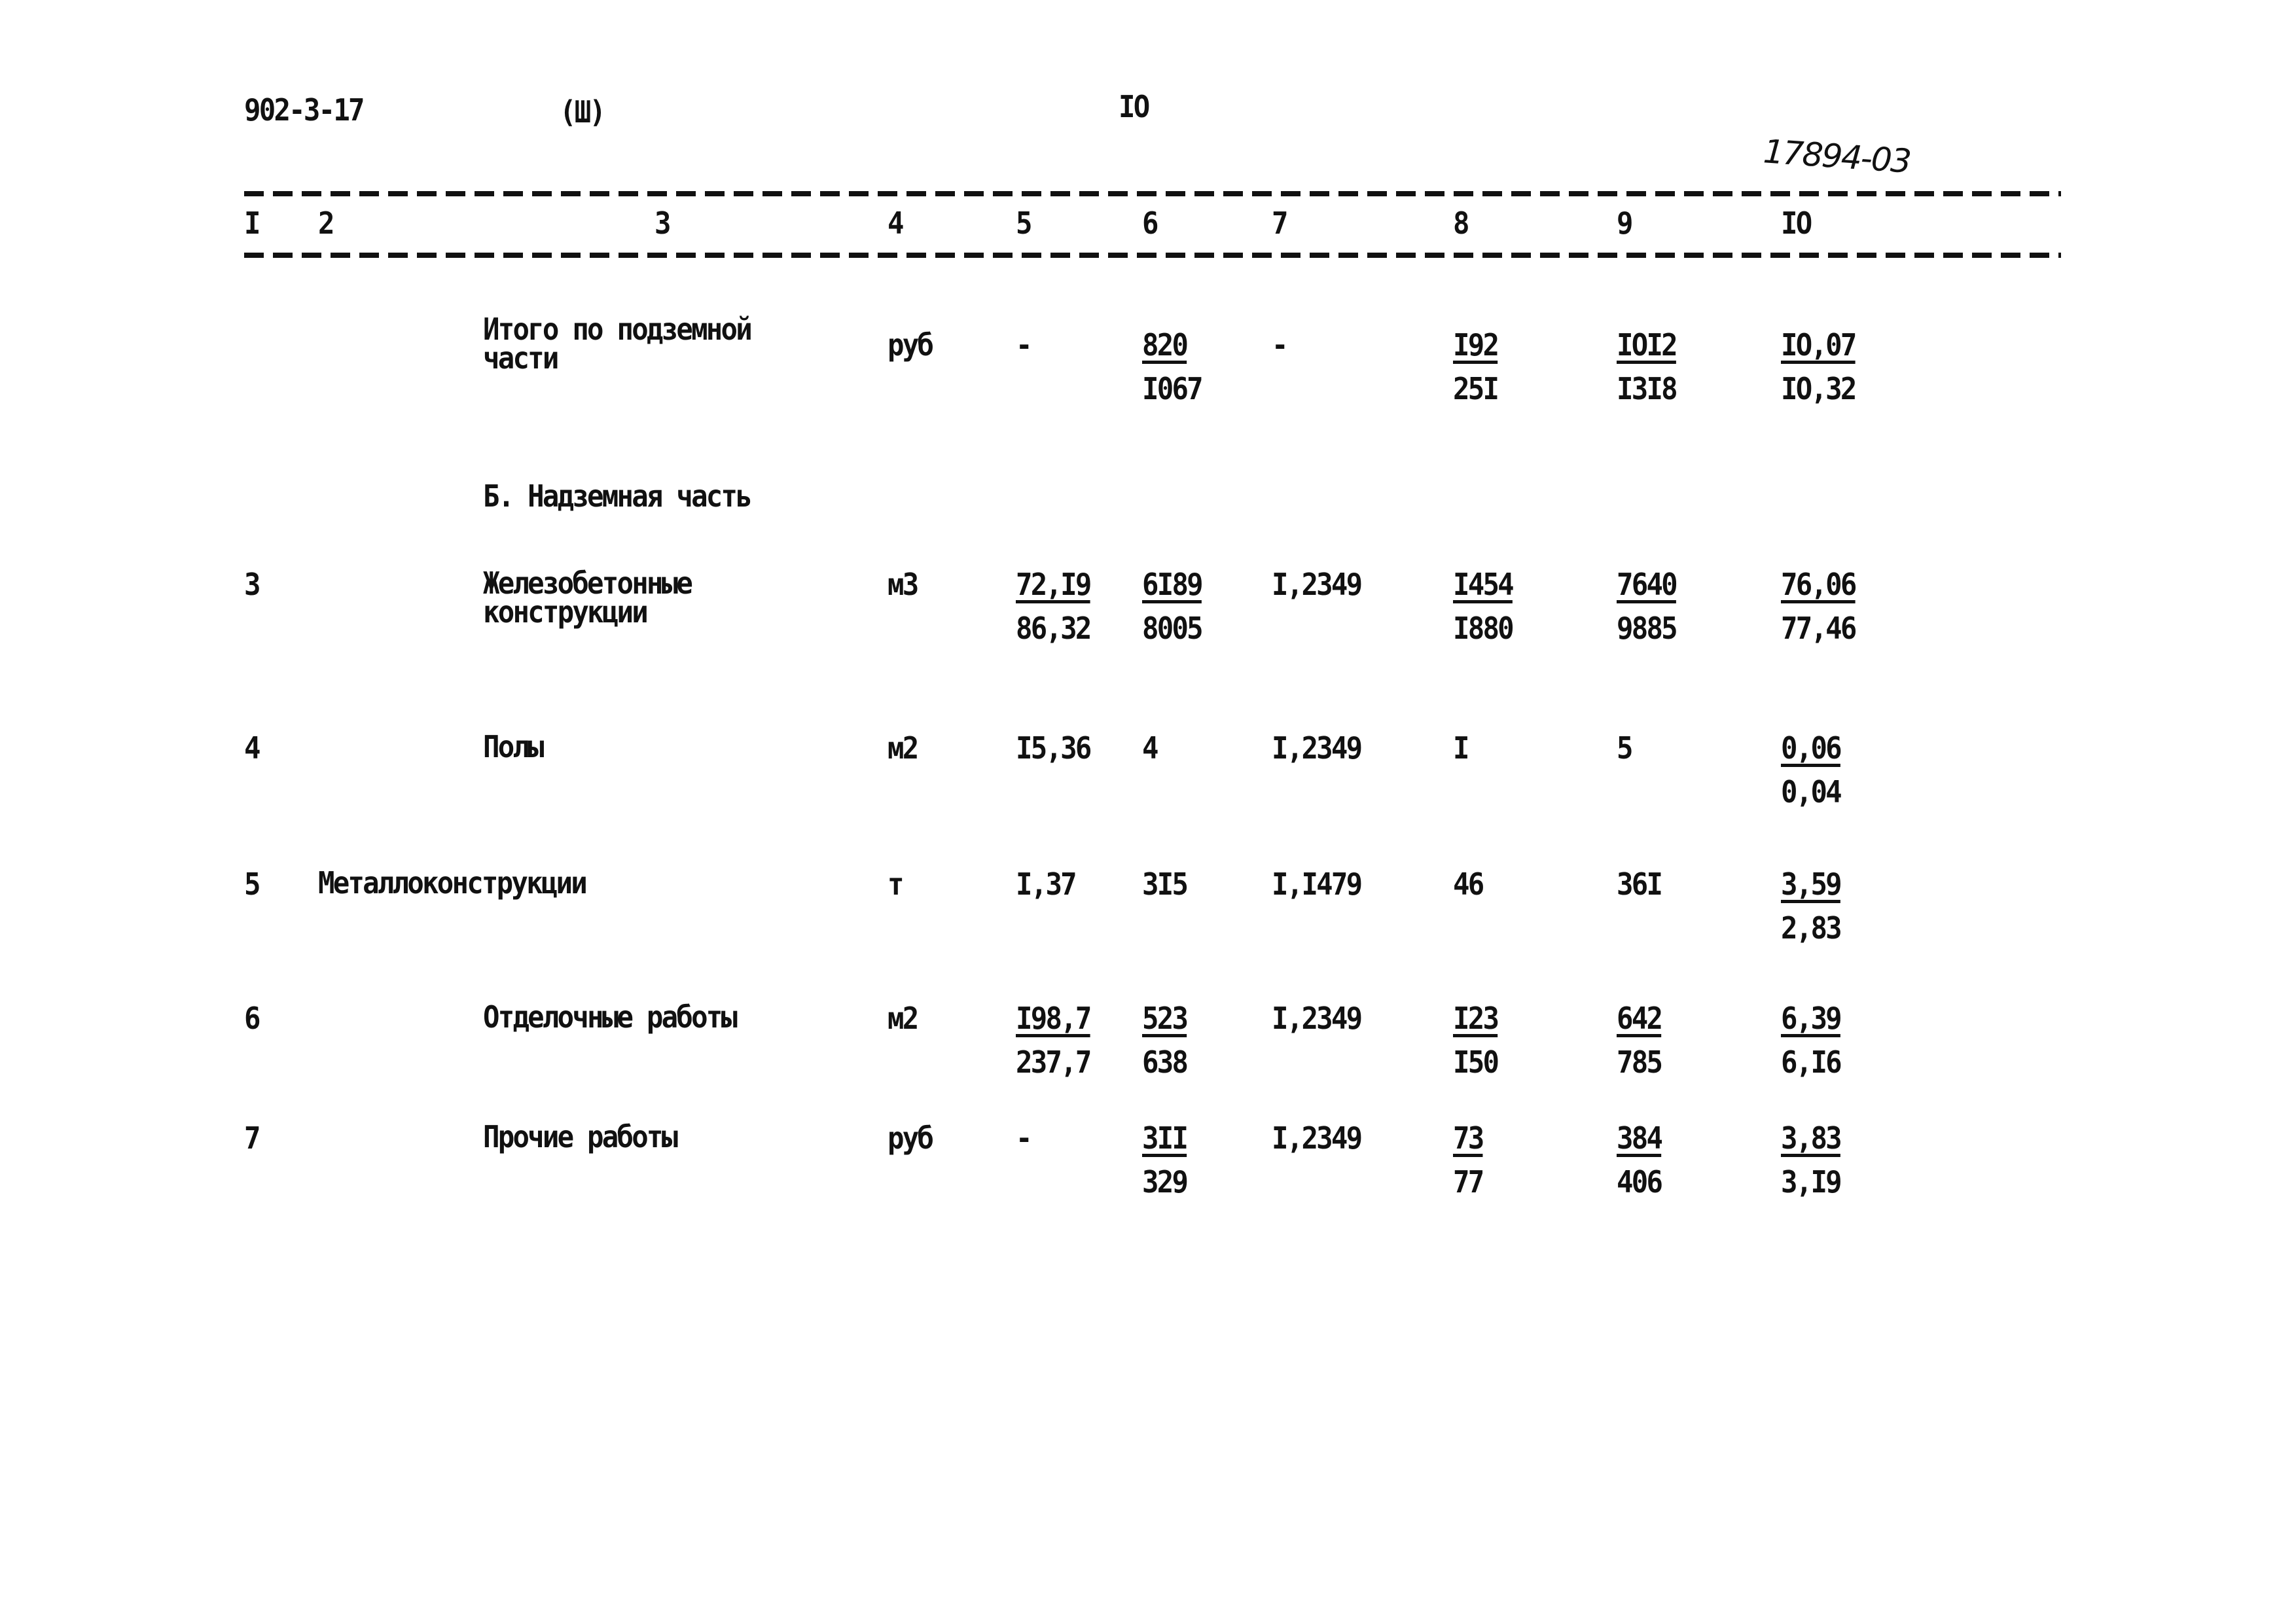  What do you see at coordinates (1468, 1138) in the screenshot?
I see `cell-col8-numerator: 73` at bounding box center [1468, 1138].